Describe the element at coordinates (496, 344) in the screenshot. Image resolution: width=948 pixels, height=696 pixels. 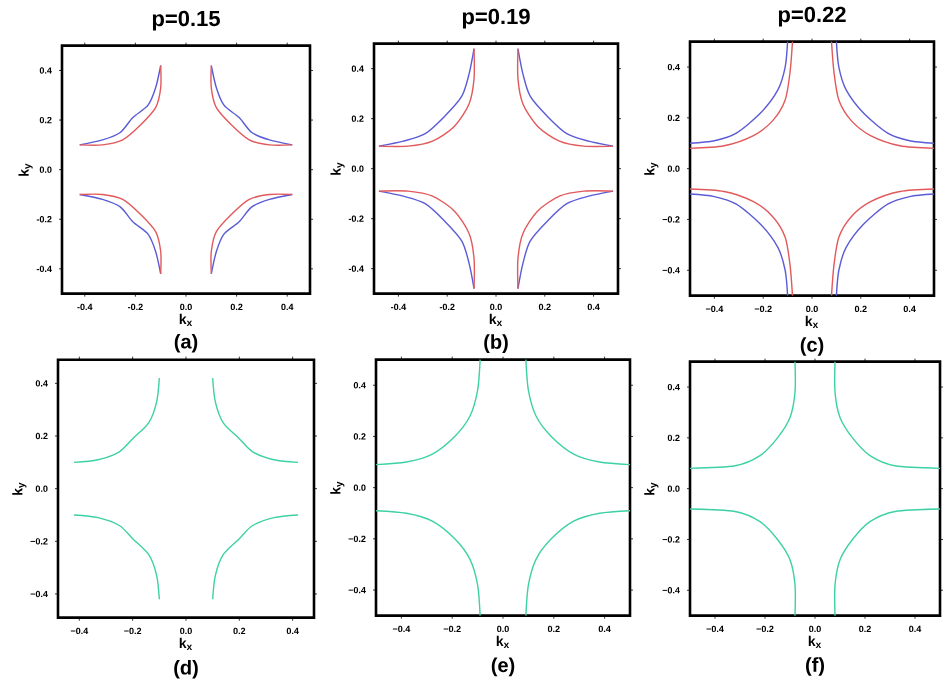
I see `text: (b)` at that location.